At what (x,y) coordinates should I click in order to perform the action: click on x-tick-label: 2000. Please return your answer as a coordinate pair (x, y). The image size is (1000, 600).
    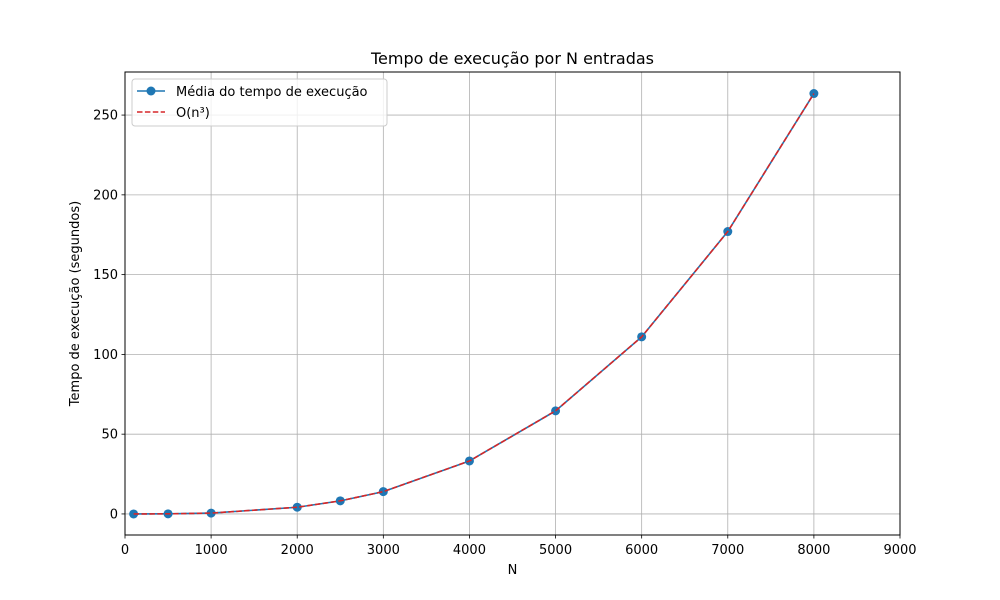
    Looking at the image, I should click on (297, 550).